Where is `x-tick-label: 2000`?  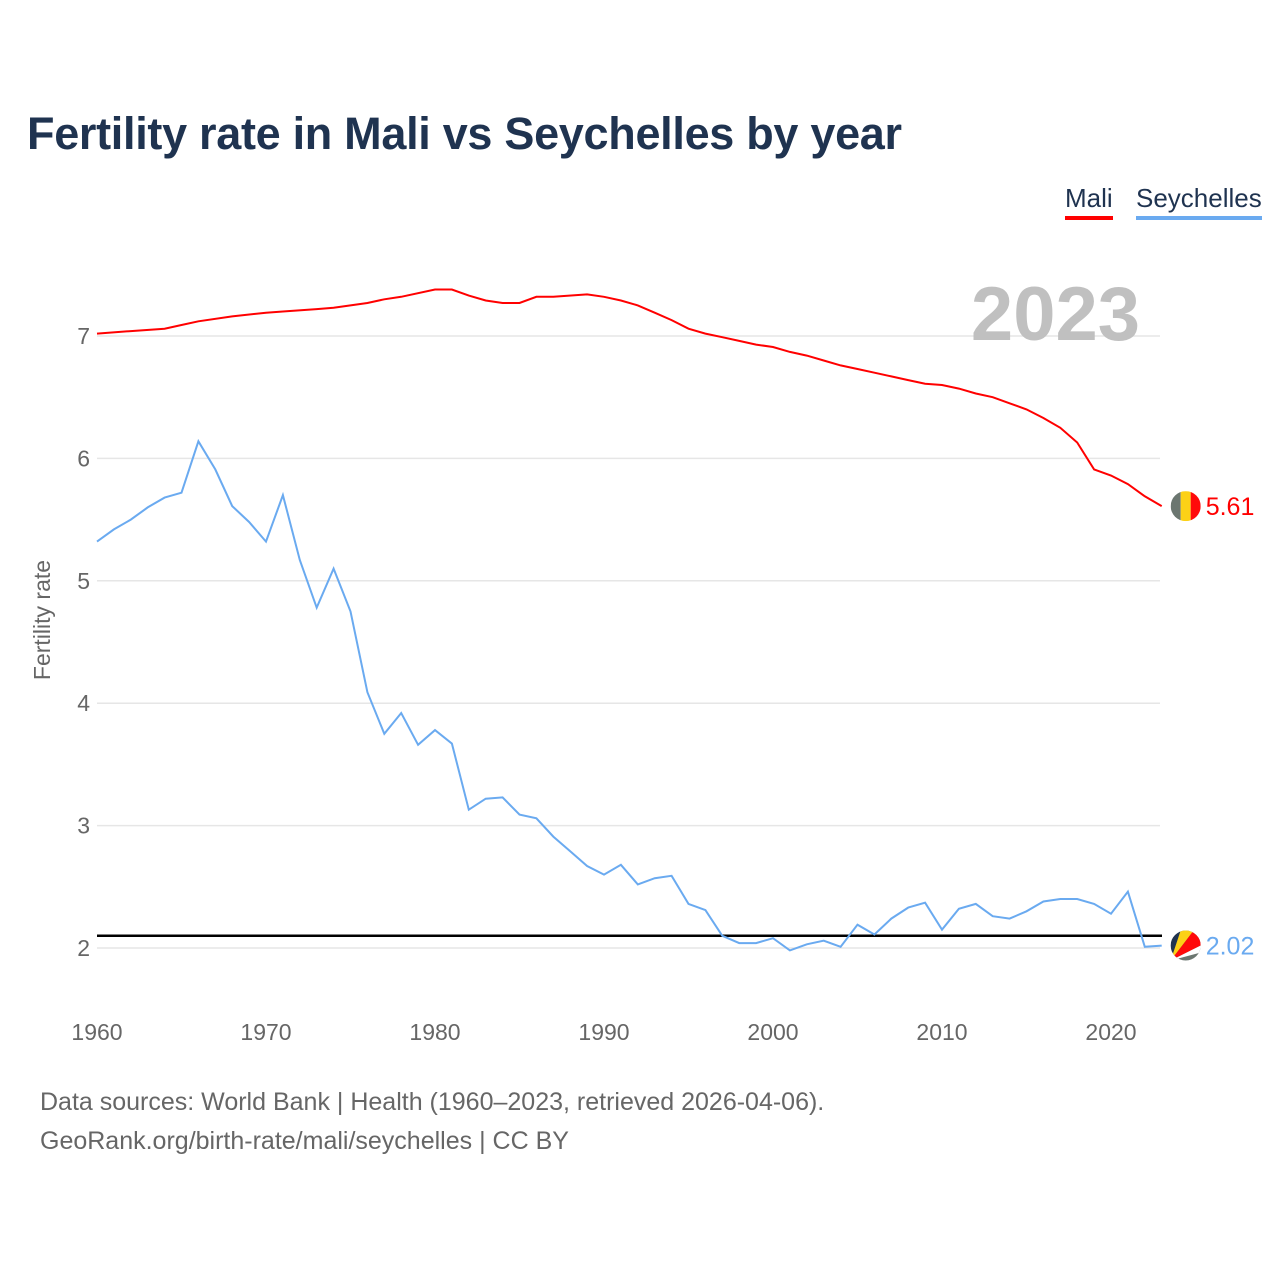
x-tick-label: 2000 is located at coordinates (772, 1032).